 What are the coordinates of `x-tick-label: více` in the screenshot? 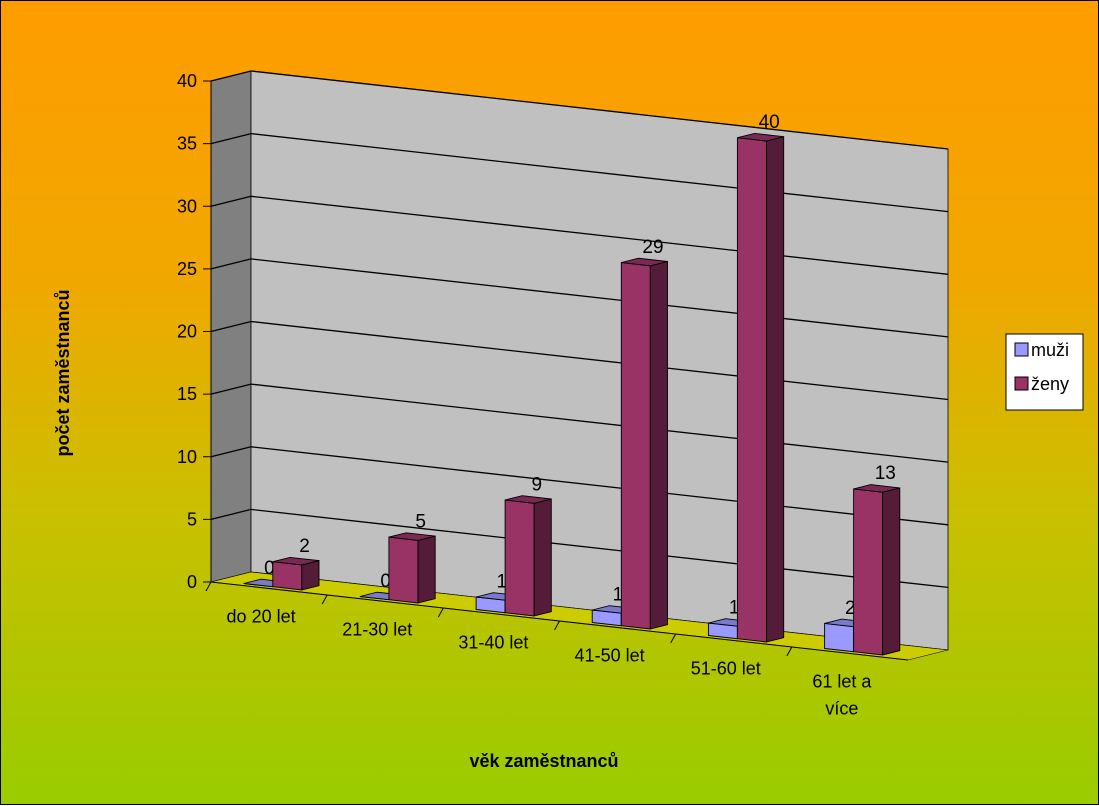 It's located at (841, 709).